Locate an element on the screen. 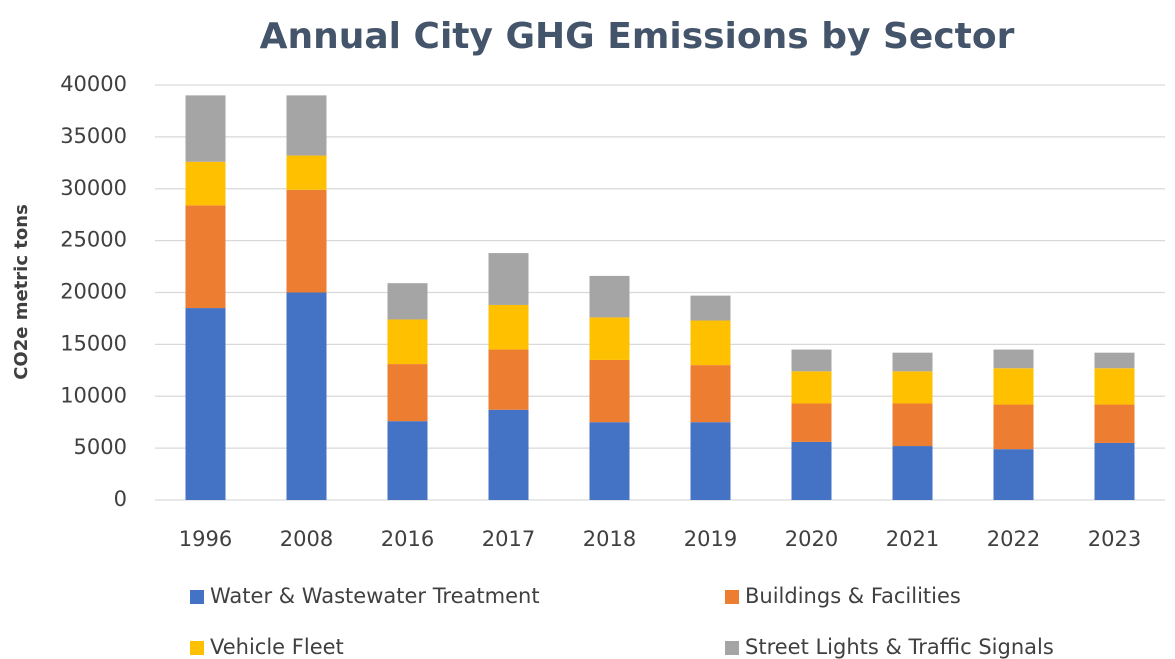 Image resolution: width=1175 pixels, height=659 pixels. x-tick-label: 2016 is located at coordinates (407, 539).